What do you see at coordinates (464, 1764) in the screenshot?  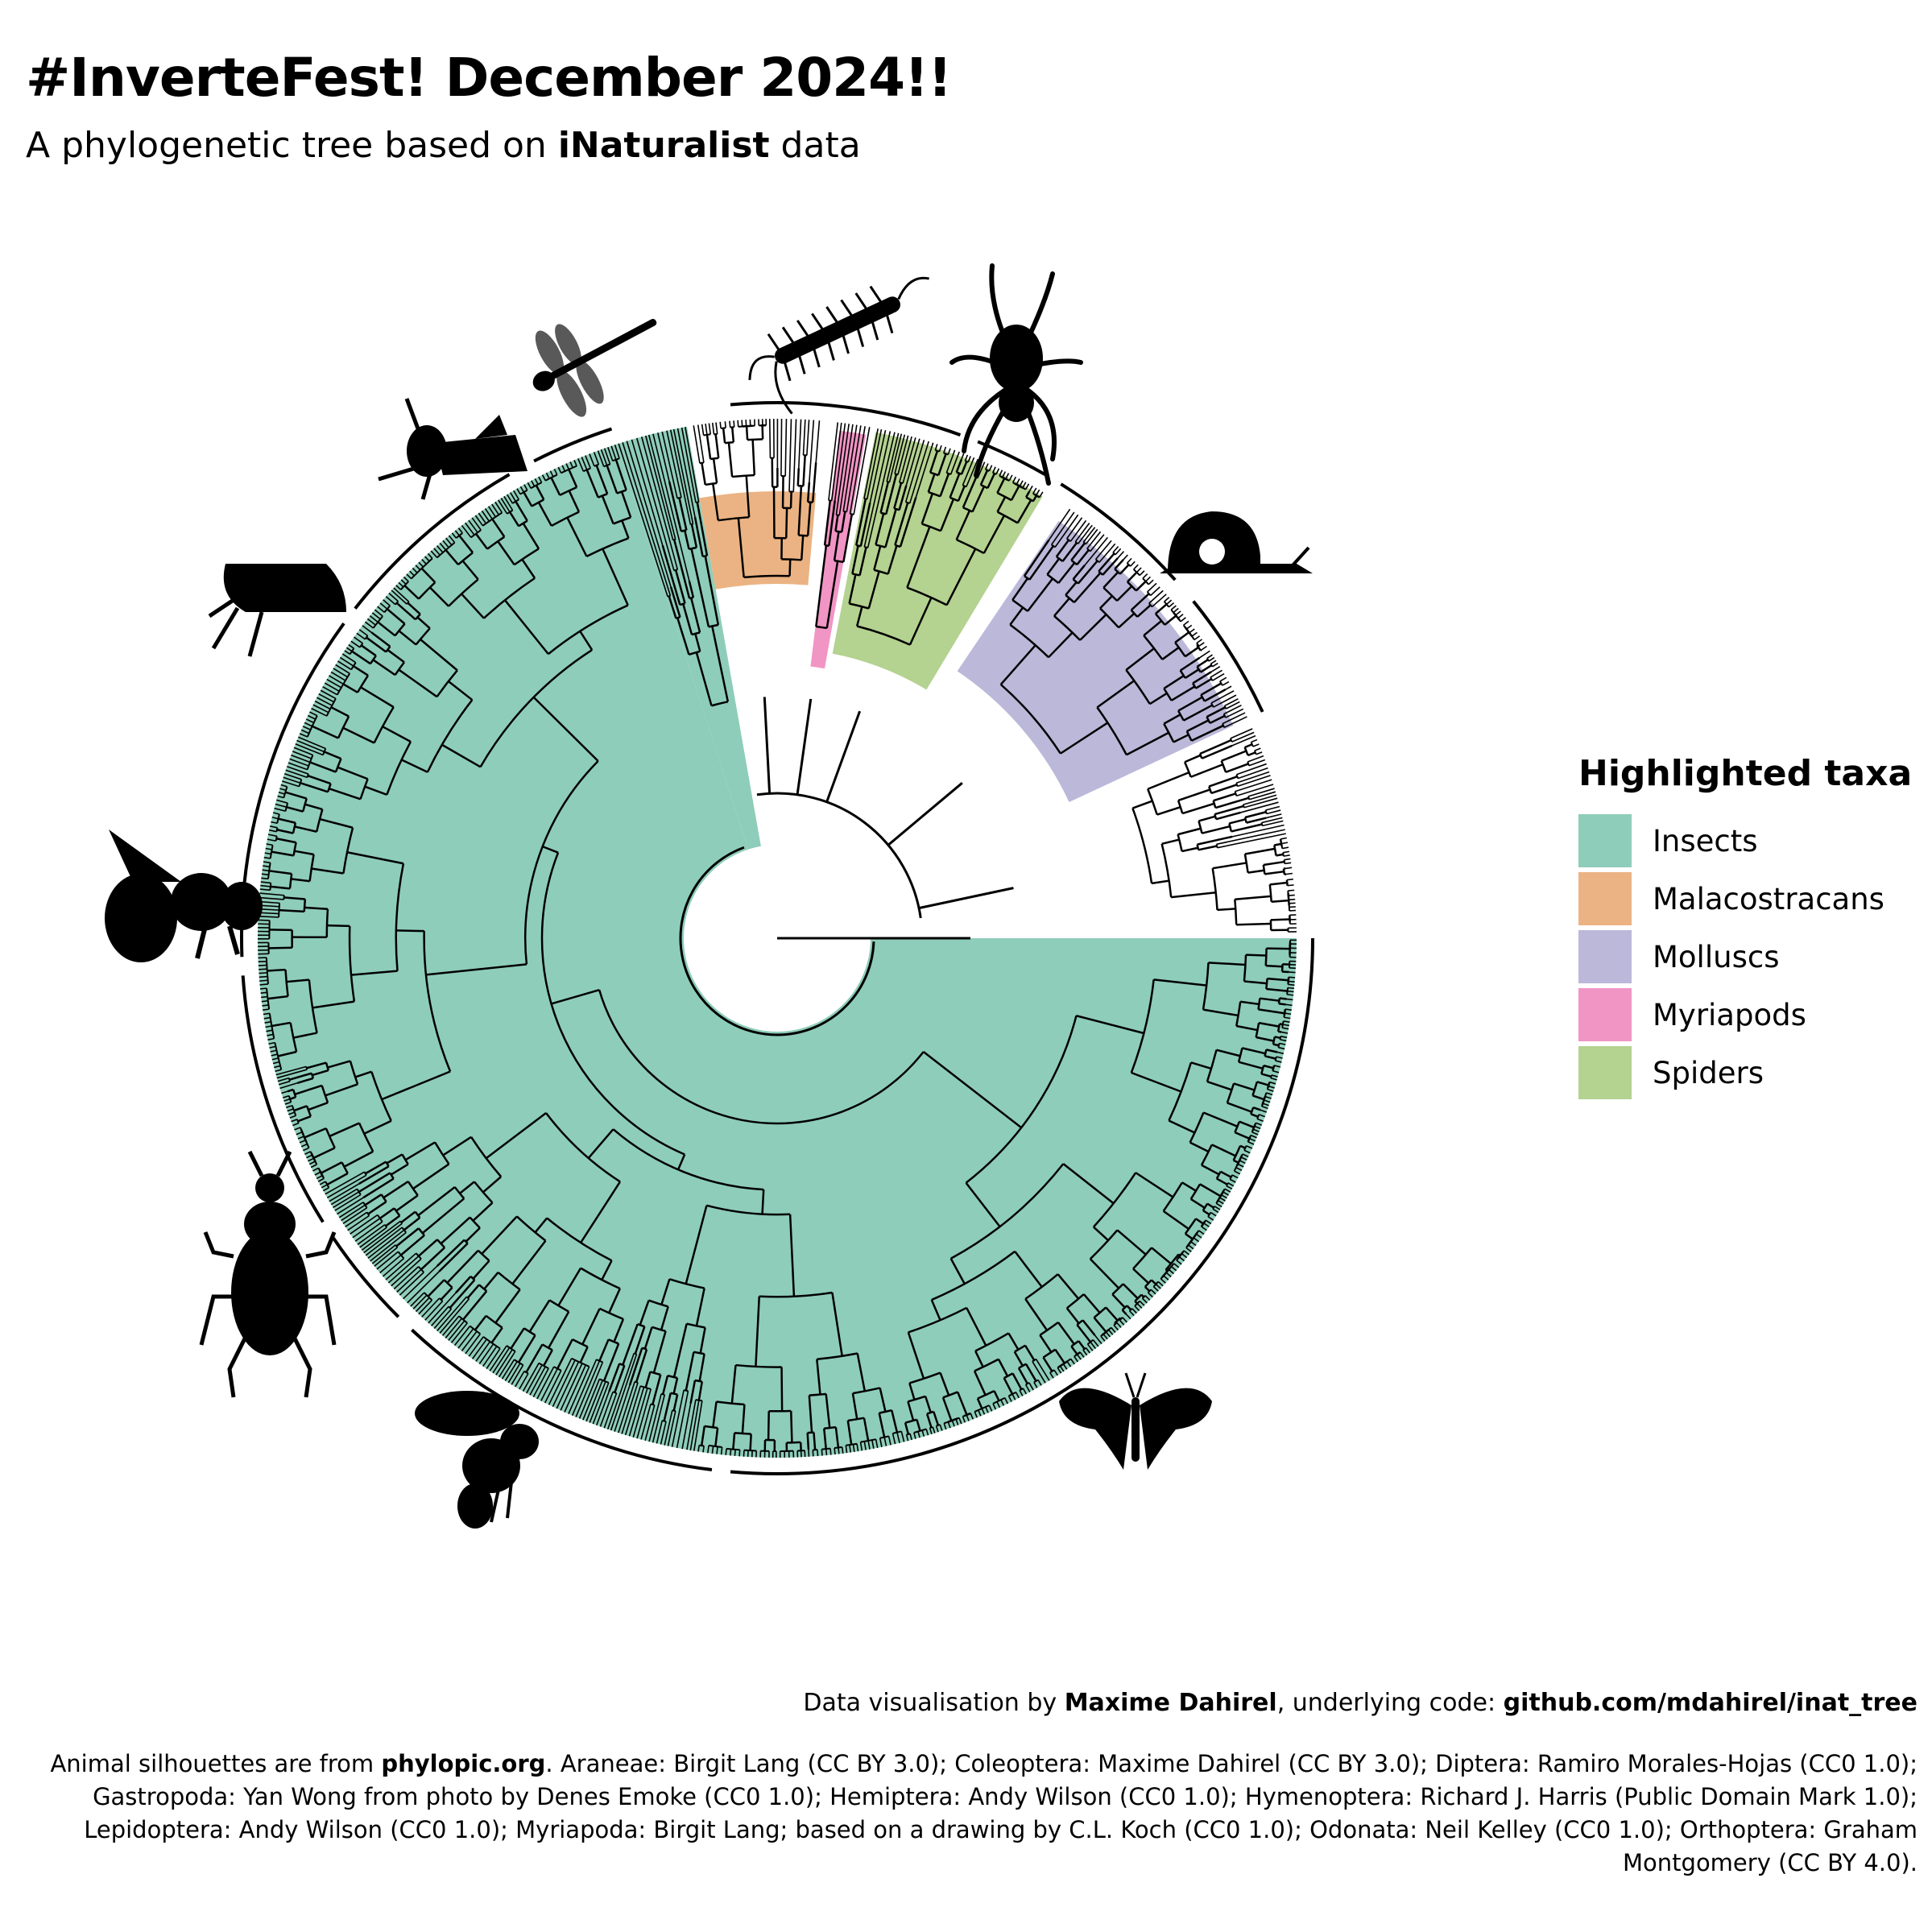 I see `attribution-site: phylopic.org` at bounding box center [464, 1764].